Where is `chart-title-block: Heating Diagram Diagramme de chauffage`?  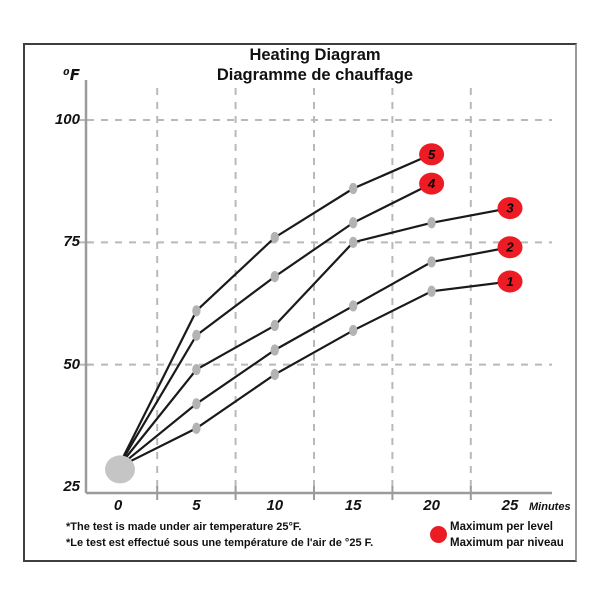
chart-title-block: Heating Diagram Diagramme de chauffage is located at coordinates (300, 65).